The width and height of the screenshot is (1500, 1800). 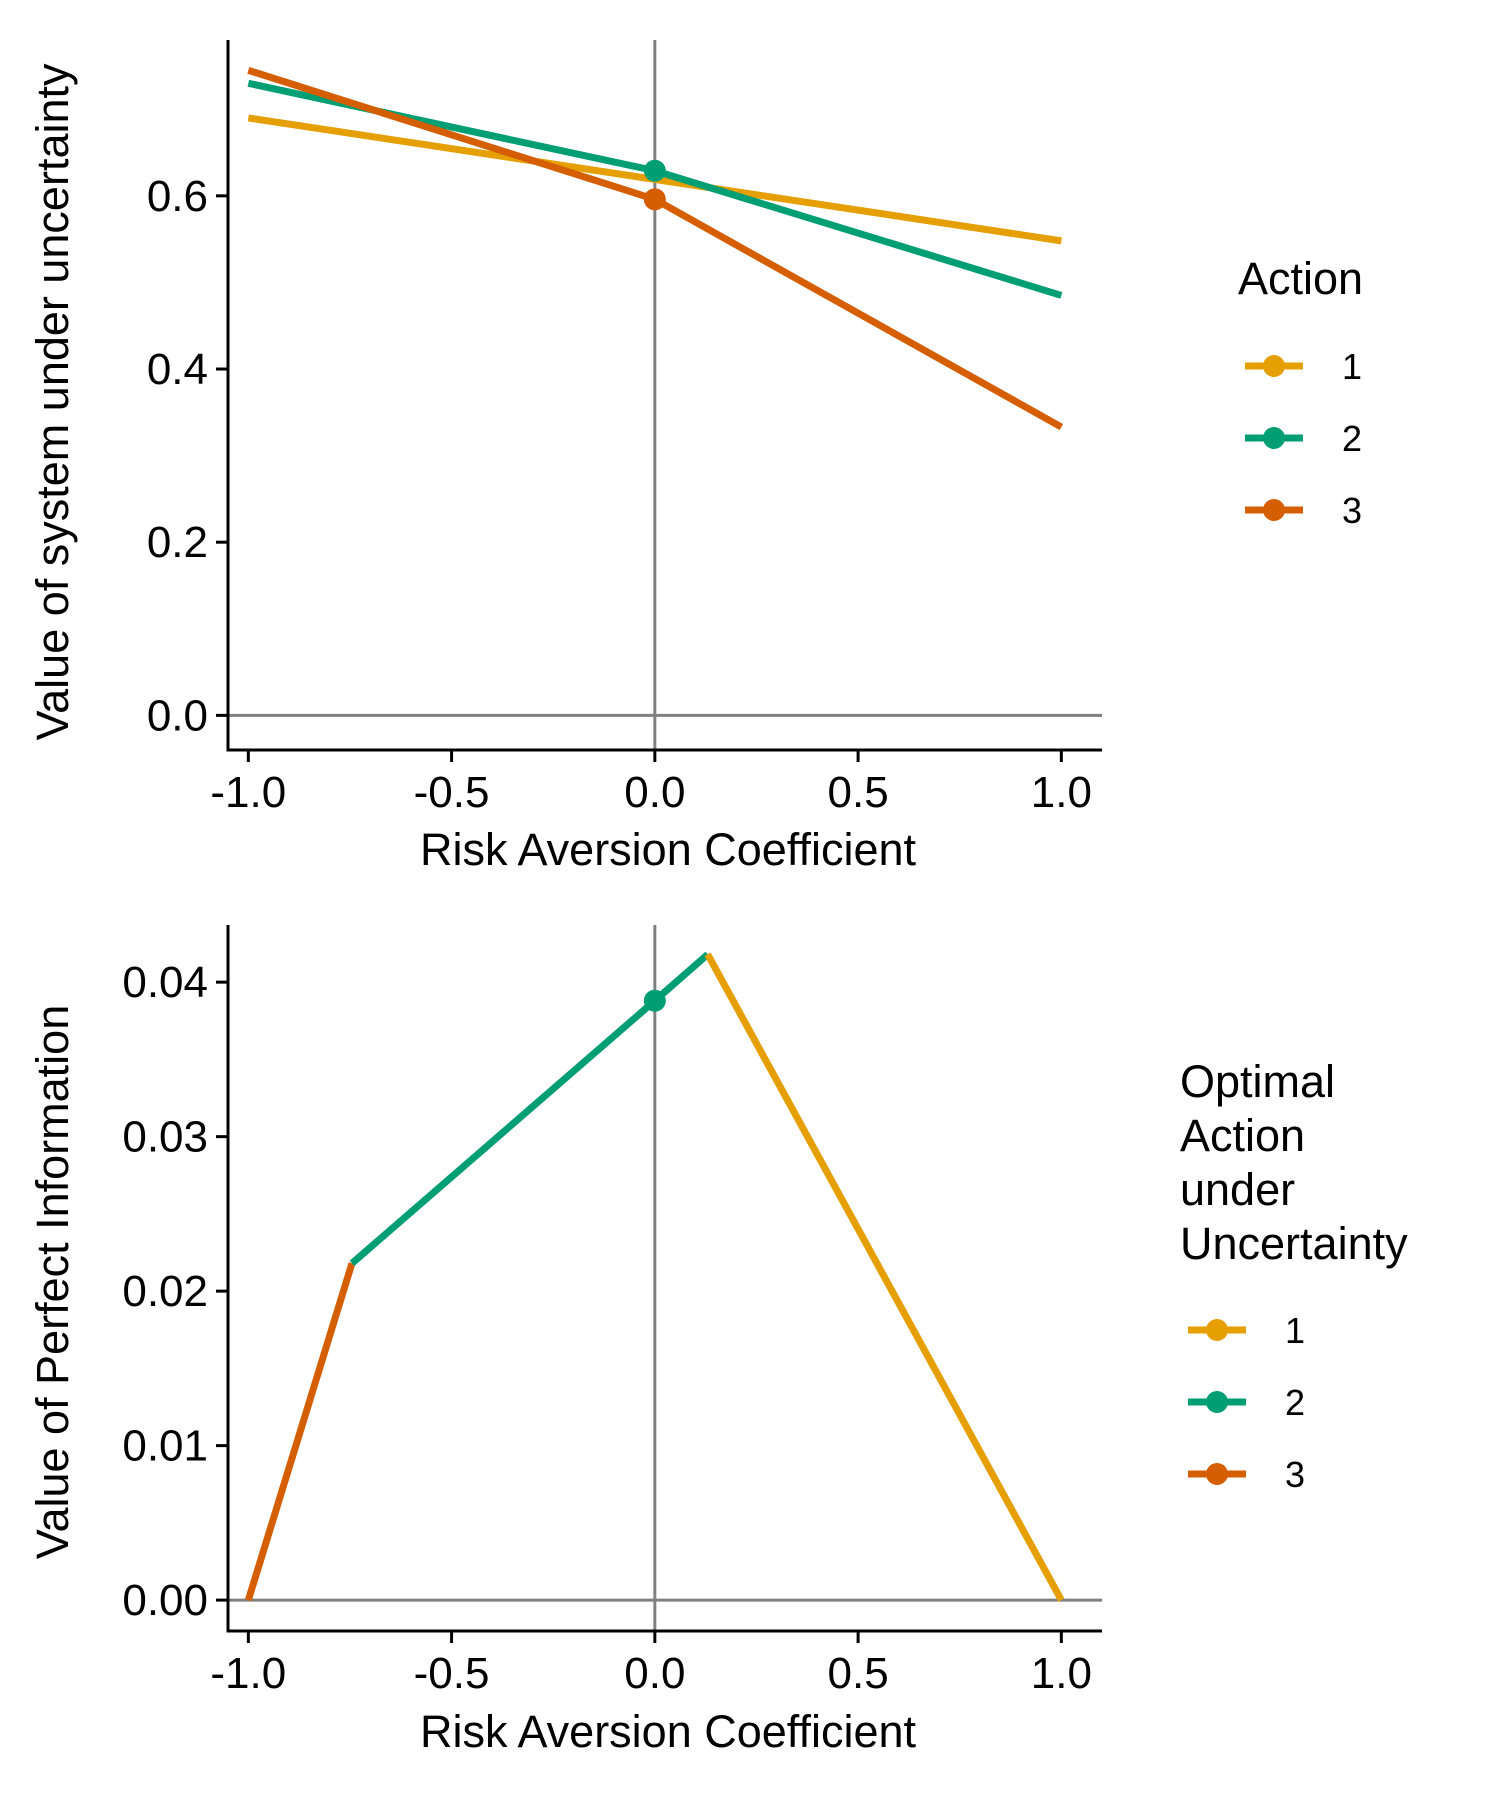 I want to click on bottom-legend-title-line-3: under, so click(x=1237, y=1189).